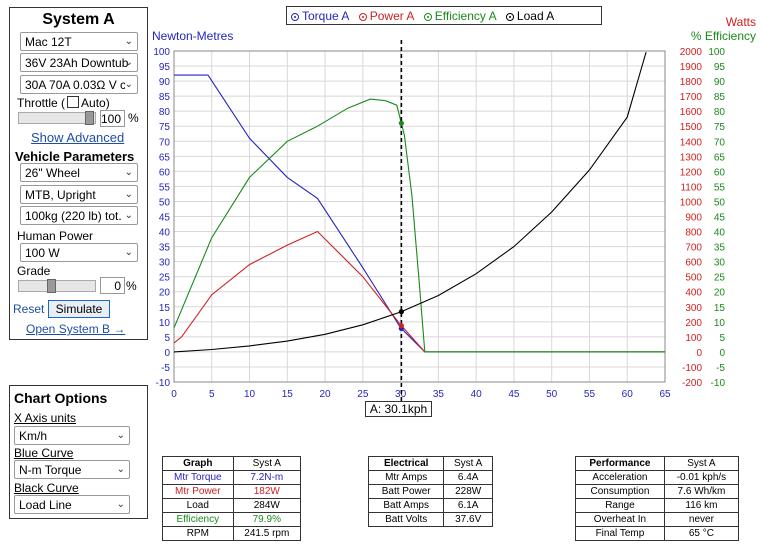 This screenshot has width=761, height=559. What do you see at coordinates (509, 17) in the screenshot?
I see `load-radio-icon` at bounding box center [509, 17].